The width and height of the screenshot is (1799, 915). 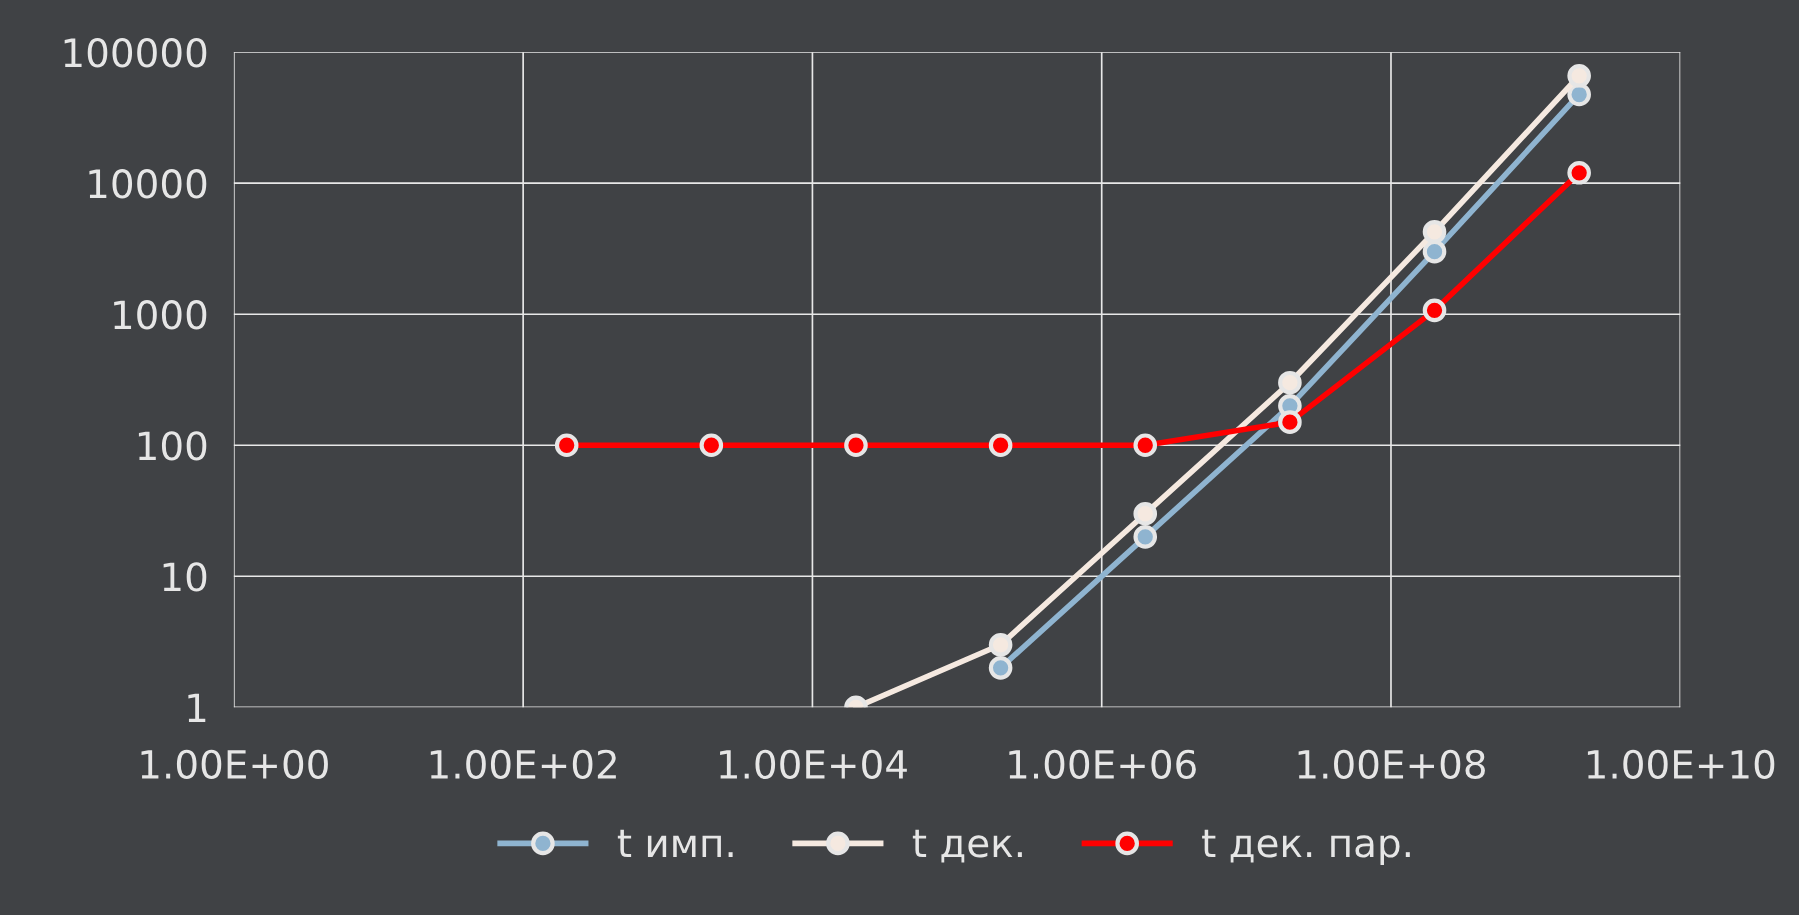 I want to click on x-tick-label: 1.00E+02, so click(x=523, y=764).